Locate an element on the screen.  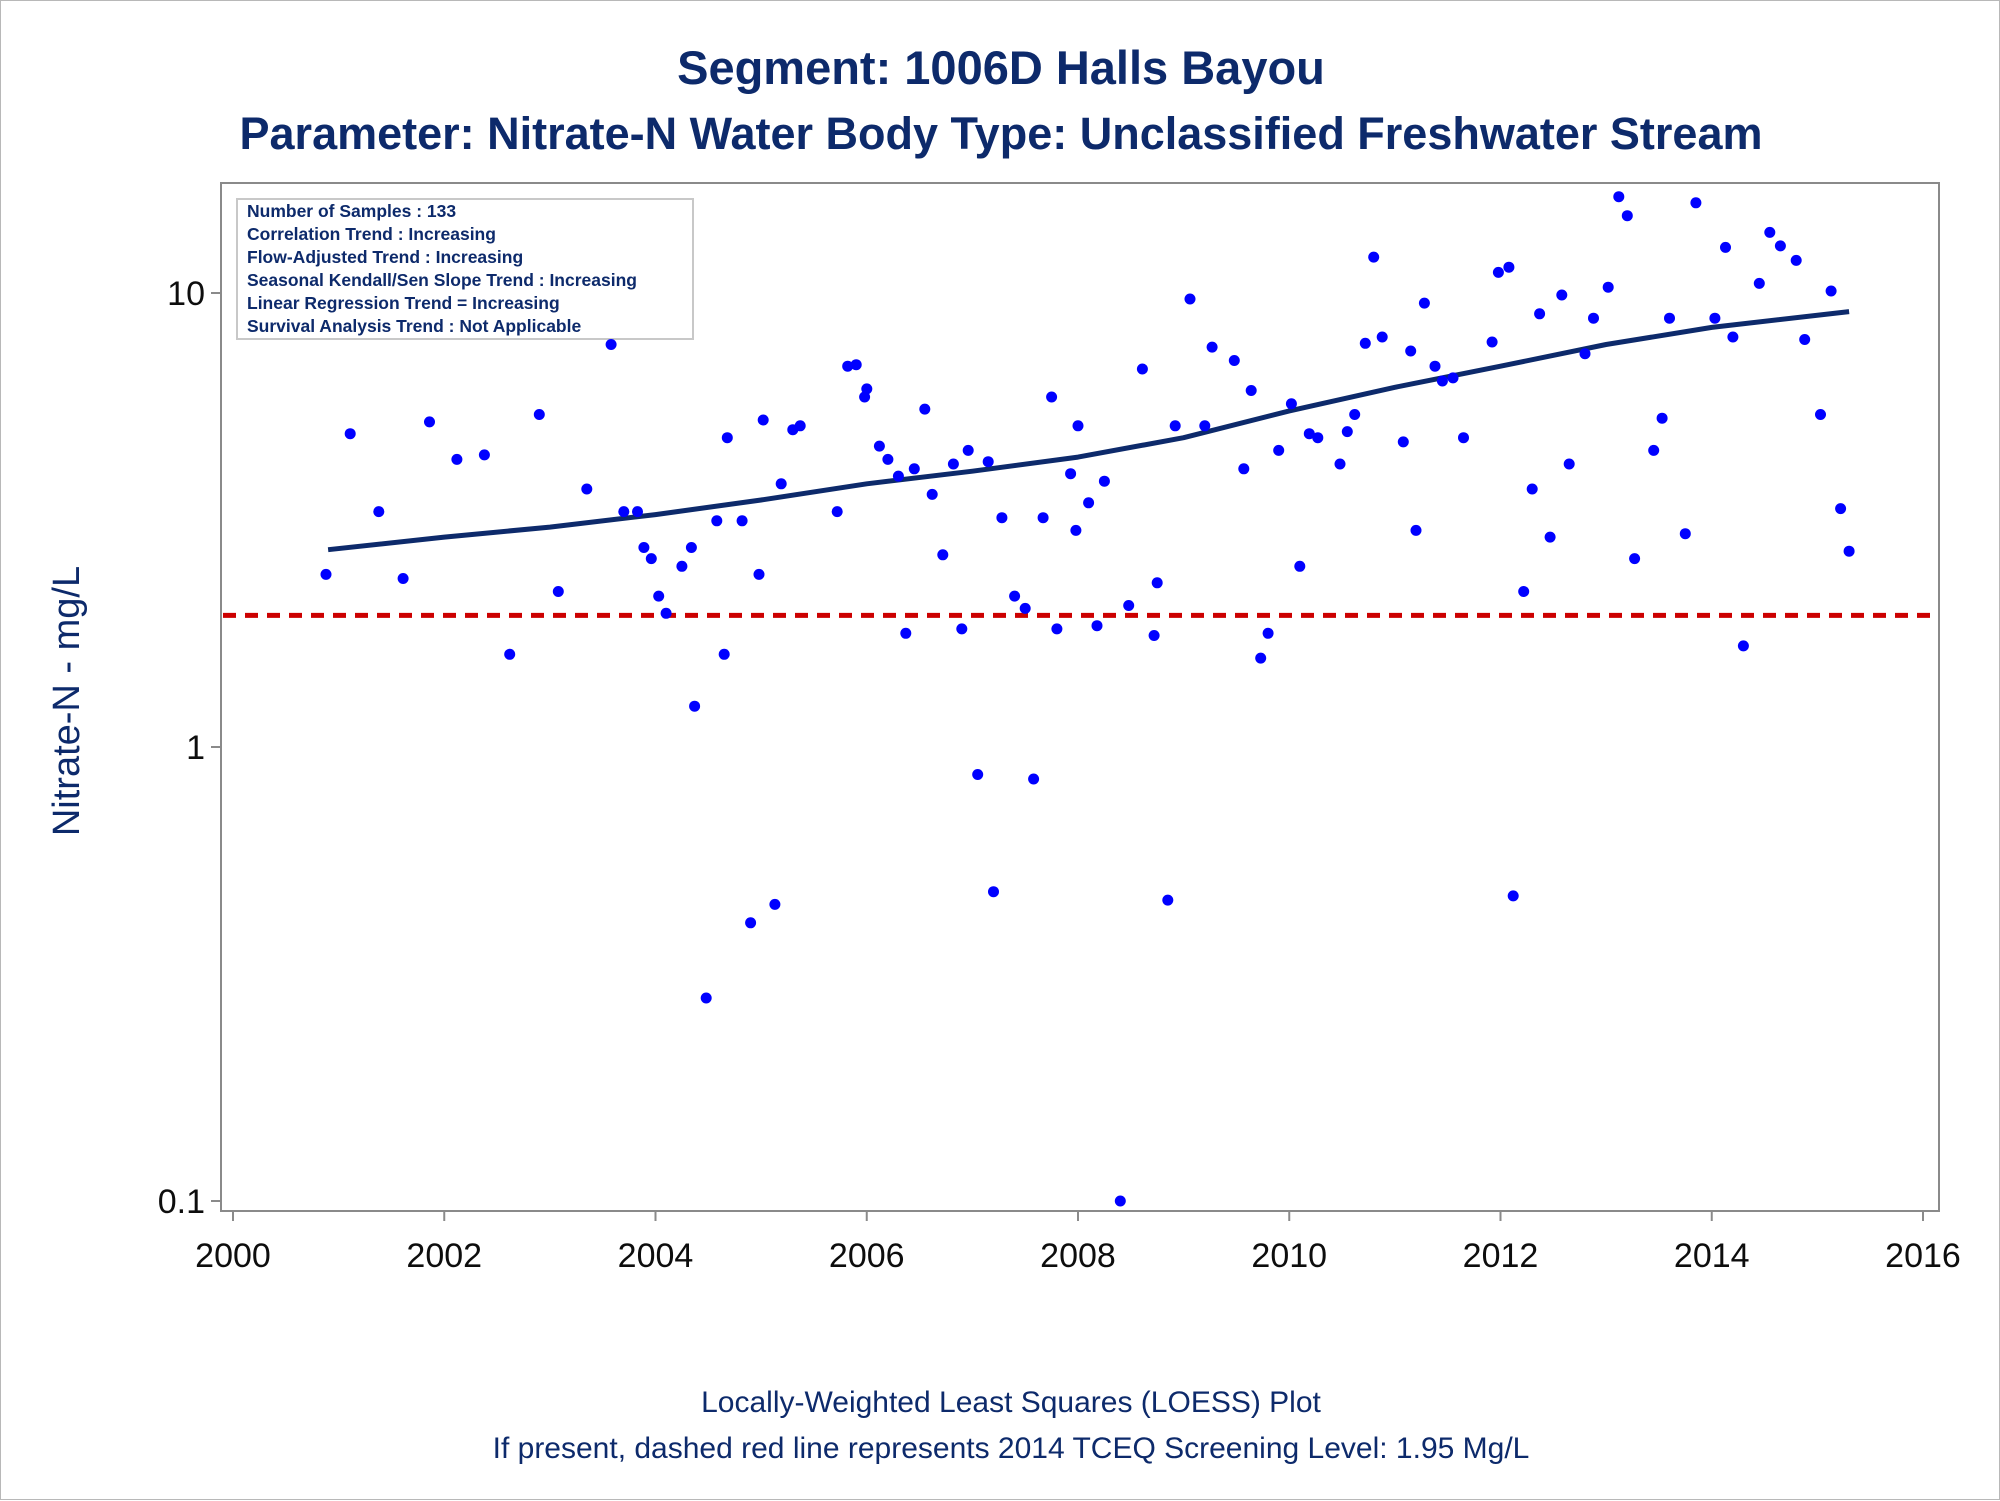
y-axis: 0.1 1 10 is located at coordinates (189, 748).